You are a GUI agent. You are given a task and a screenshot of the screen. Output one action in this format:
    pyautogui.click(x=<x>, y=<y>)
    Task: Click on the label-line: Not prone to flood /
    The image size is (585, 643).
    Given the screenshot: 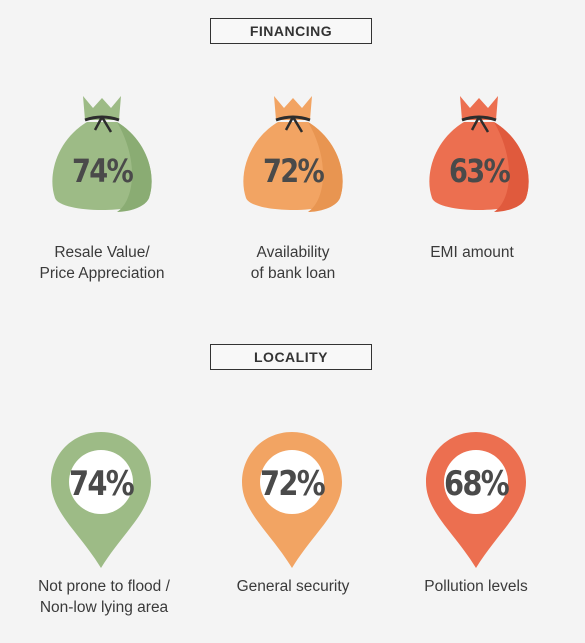 What is the action you would take?
    pyautogui.click(x=104, y=586)
    